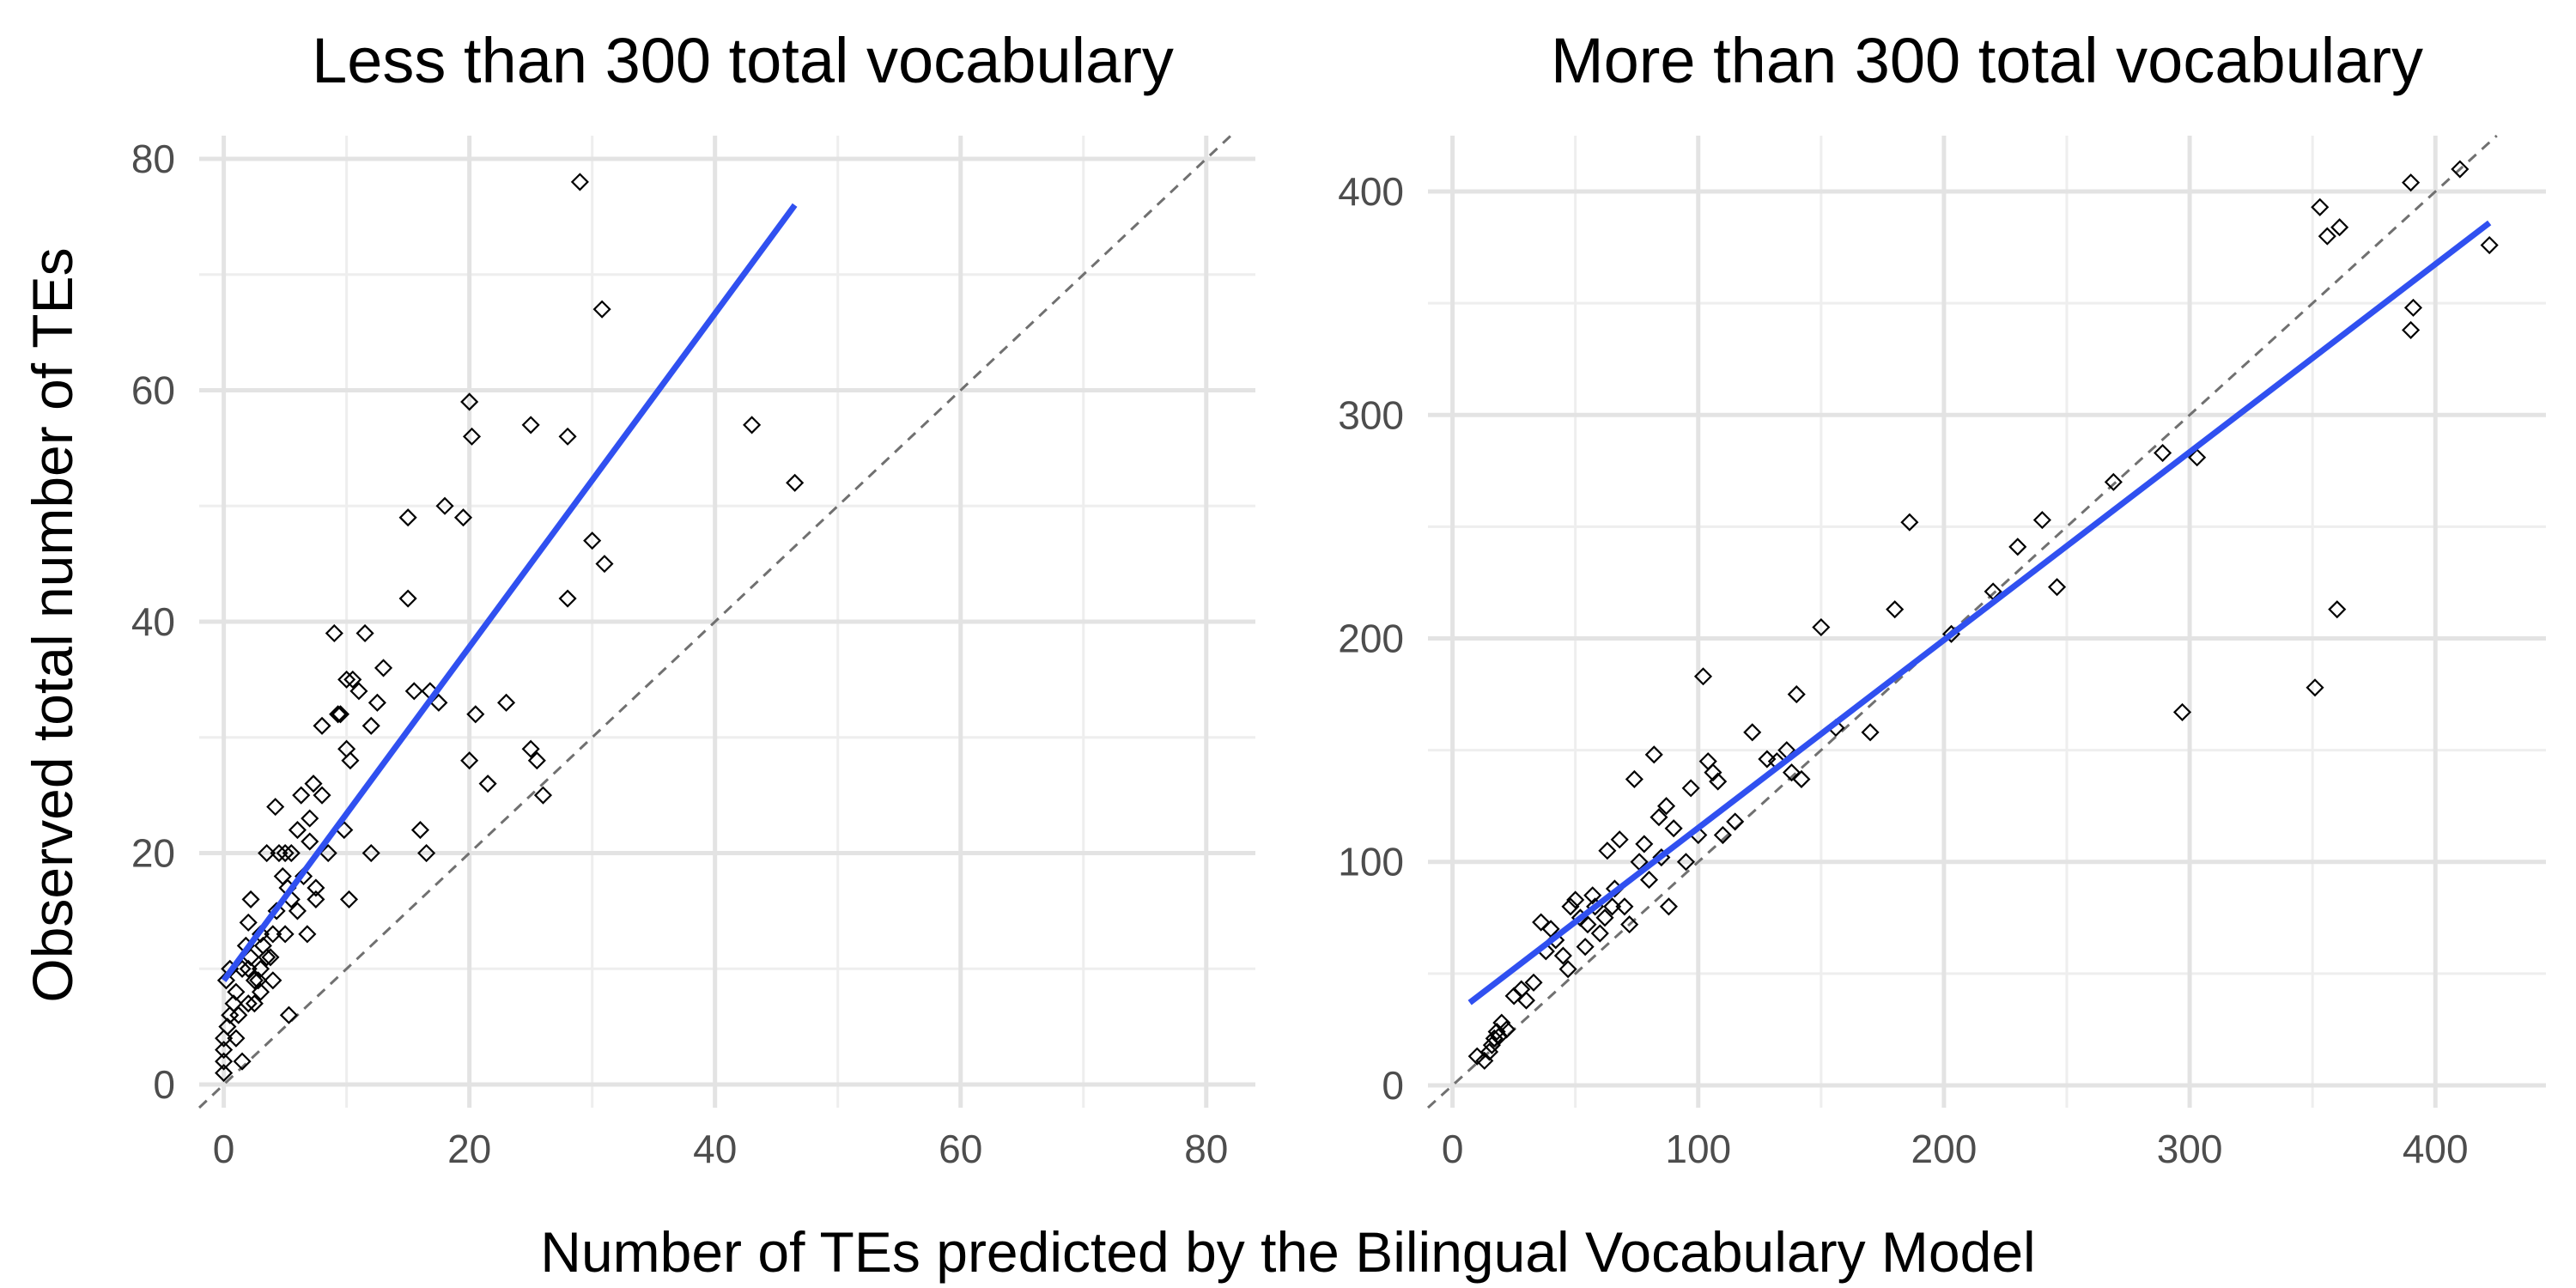 This screenshot has width=2576, height=1288. What do you see at coordinates (52, 625) in the screenshot?
I see `y-axis-label: Observed total number of TEs` at bounding box center [52, 625].